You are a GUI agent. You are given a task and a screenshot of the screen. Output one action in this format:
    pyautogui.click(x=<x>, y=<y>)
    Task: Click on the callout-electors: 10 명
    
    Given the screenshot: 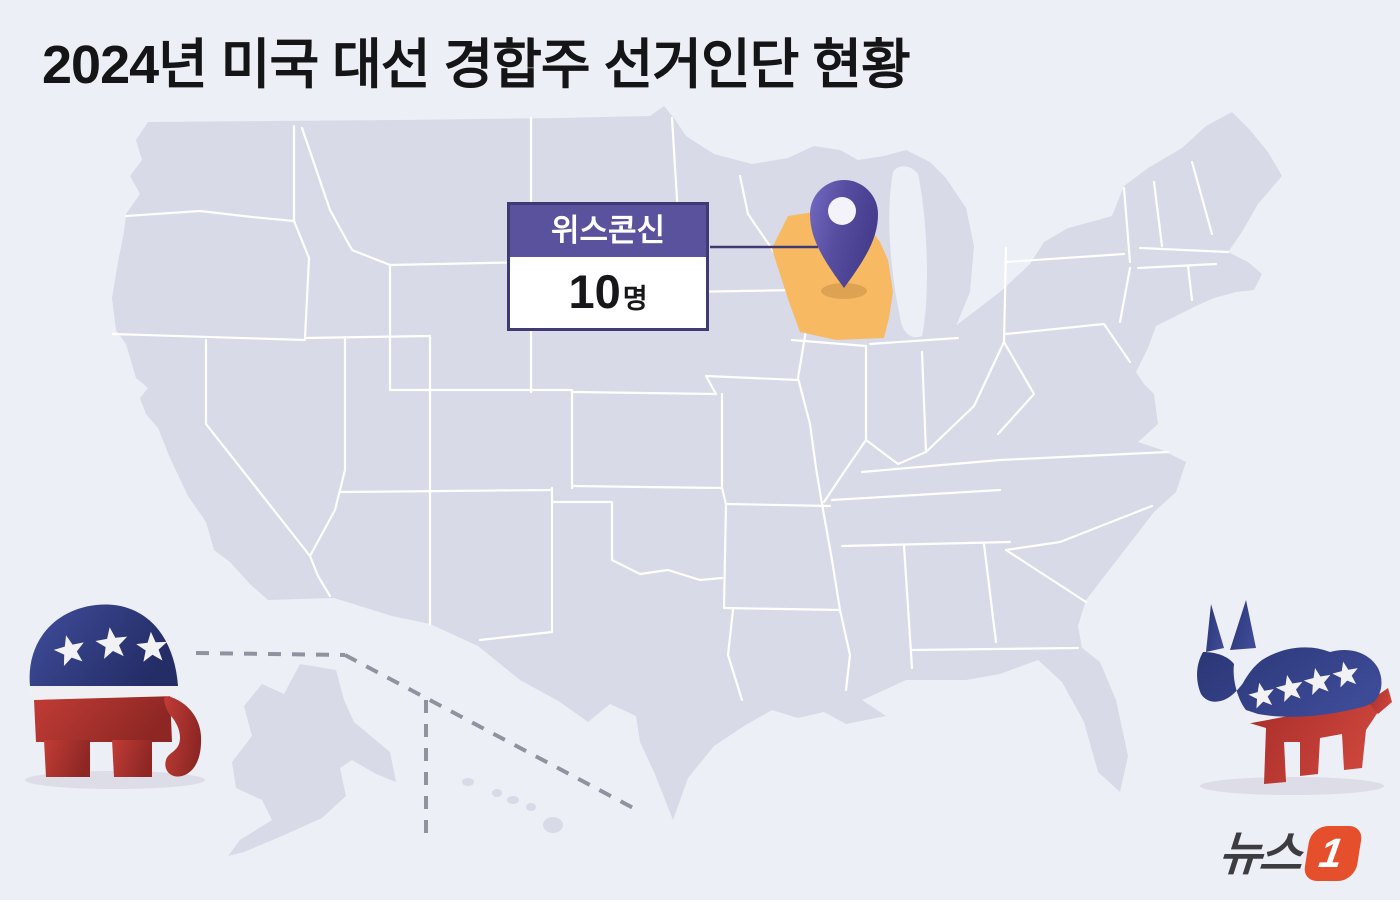 What is the action you would take?
    pyautogui.click(x=608, y=292)
    